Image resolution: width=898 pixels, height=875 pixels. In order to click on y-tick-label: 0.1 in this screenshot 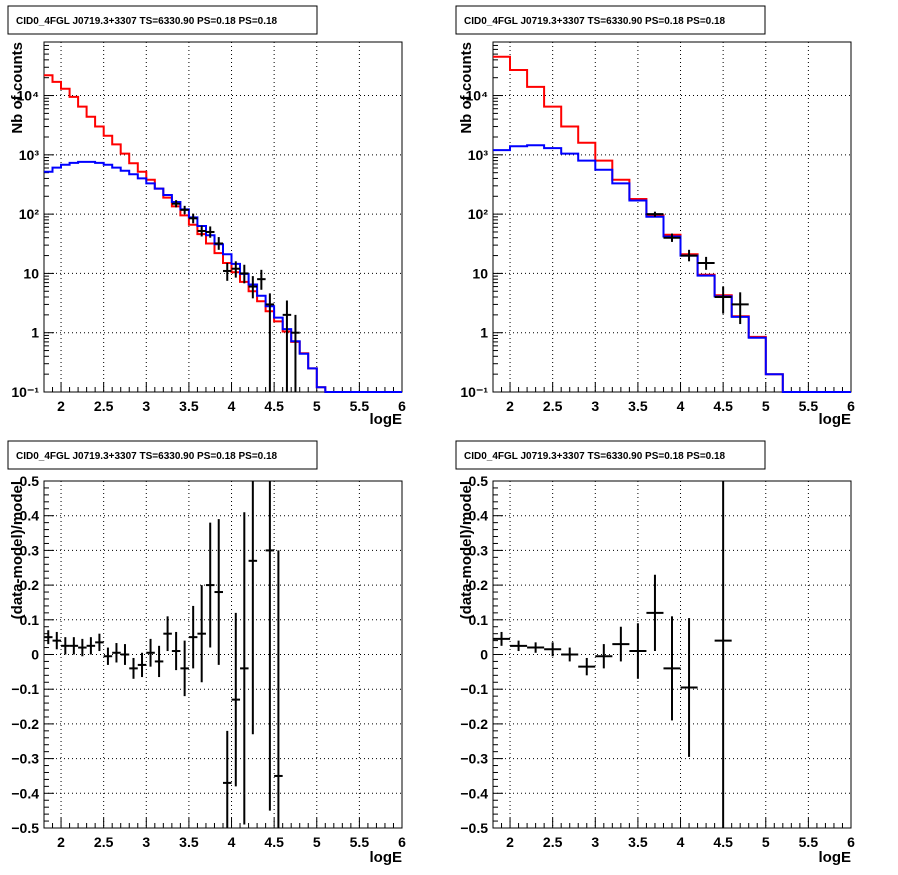, I will do `click(479, 620)`.